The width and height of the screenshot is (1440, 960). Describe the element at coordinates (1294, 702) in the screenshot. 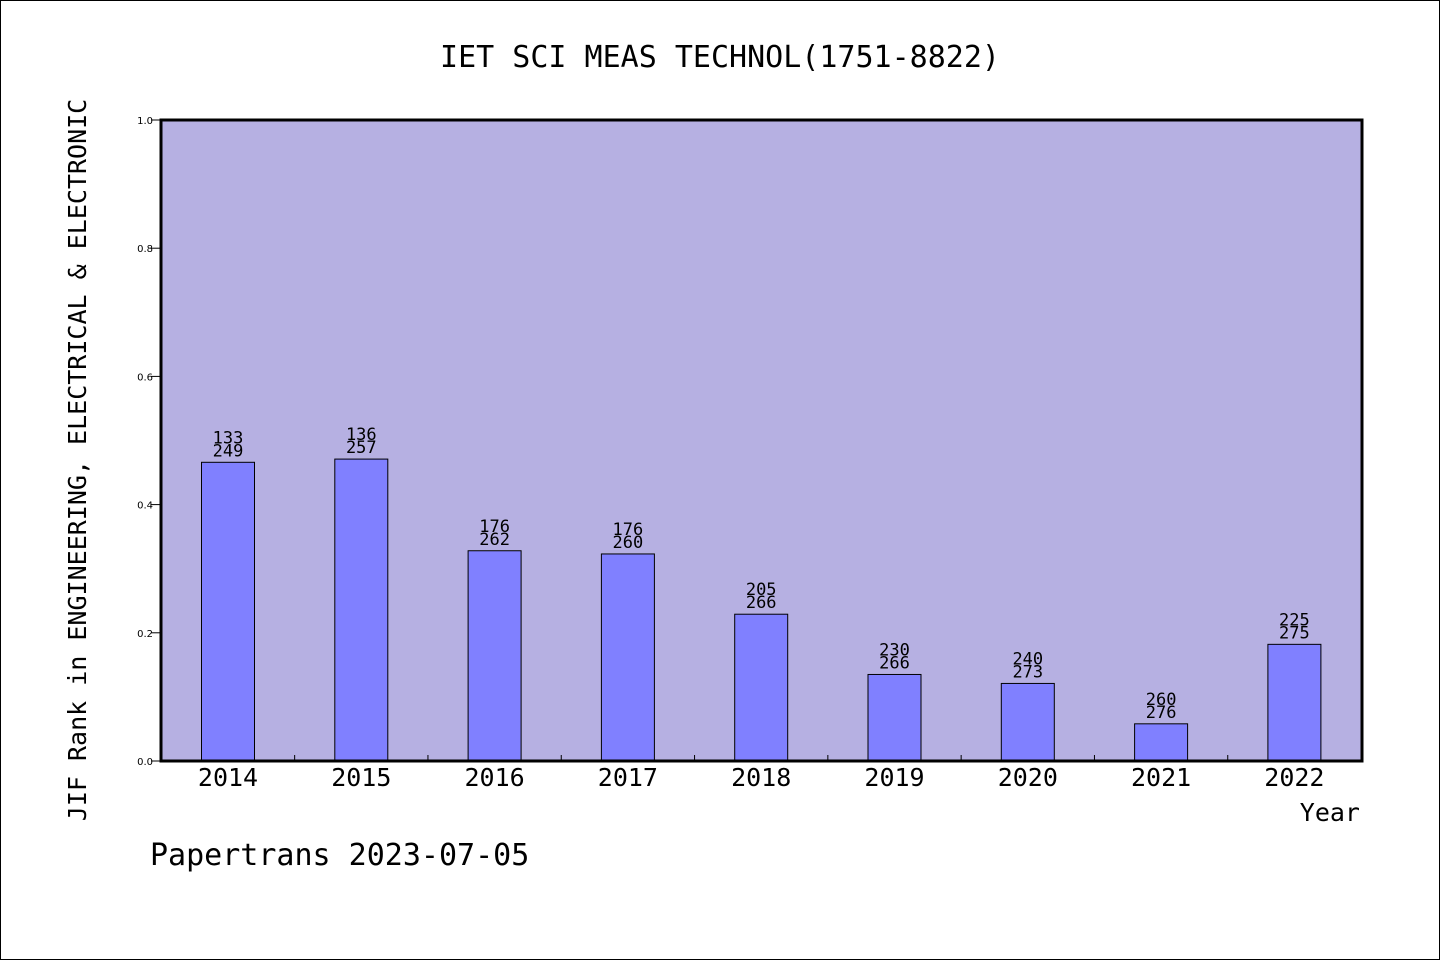

I see `bar-2022` at that location.